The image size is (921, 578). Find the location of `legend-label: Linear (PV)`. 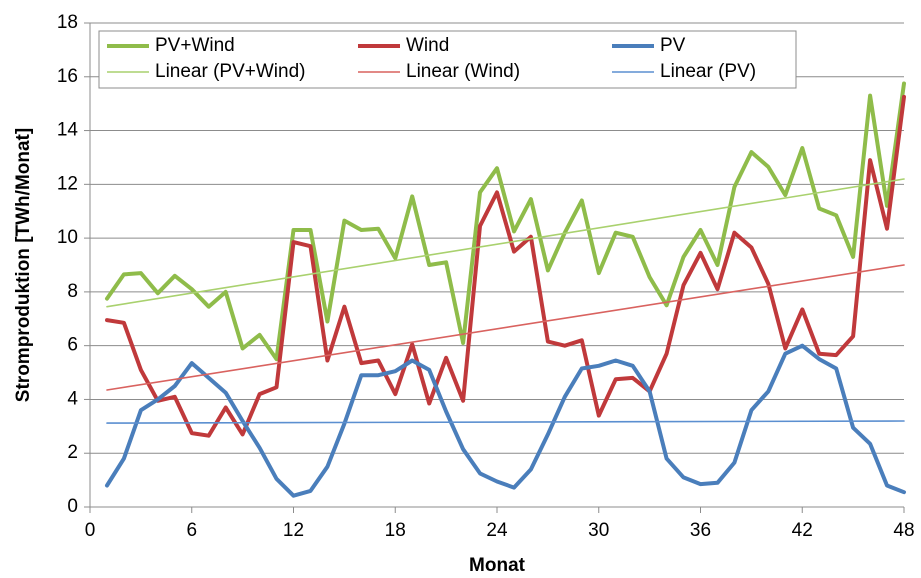

legend-label: Linear (PV) is located at coordinates (708, 71).